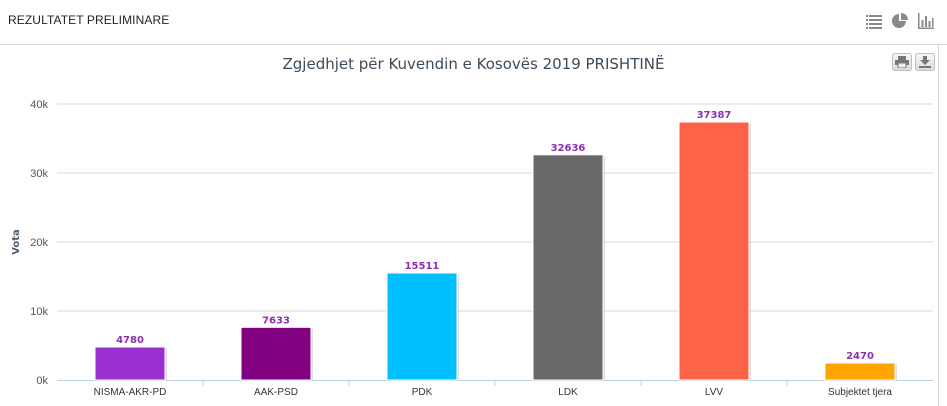 This screenshot has width=947, height=406. Describe the element at coordinates (568, 392) in the screenshot. I see `x-tick-label: LDK` at that location.